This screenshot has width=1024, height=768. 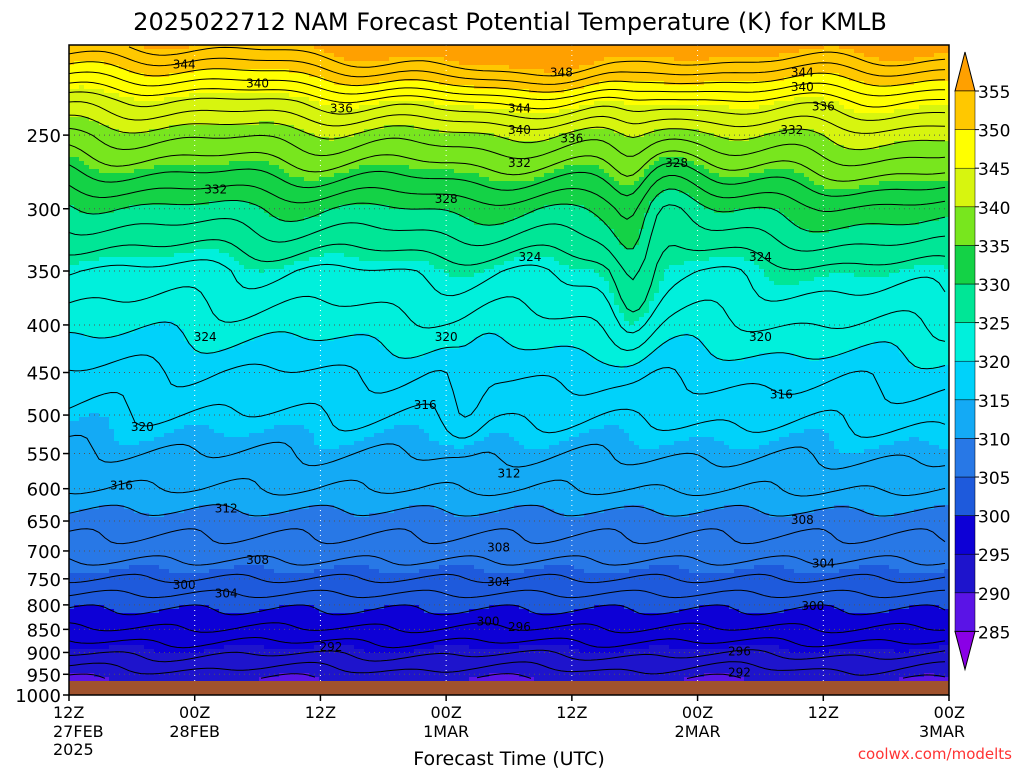 What do you see at coordinates (994, 518) in the screenshot?
I see `colorbar-label: 300` at bounding box center [994, 518].